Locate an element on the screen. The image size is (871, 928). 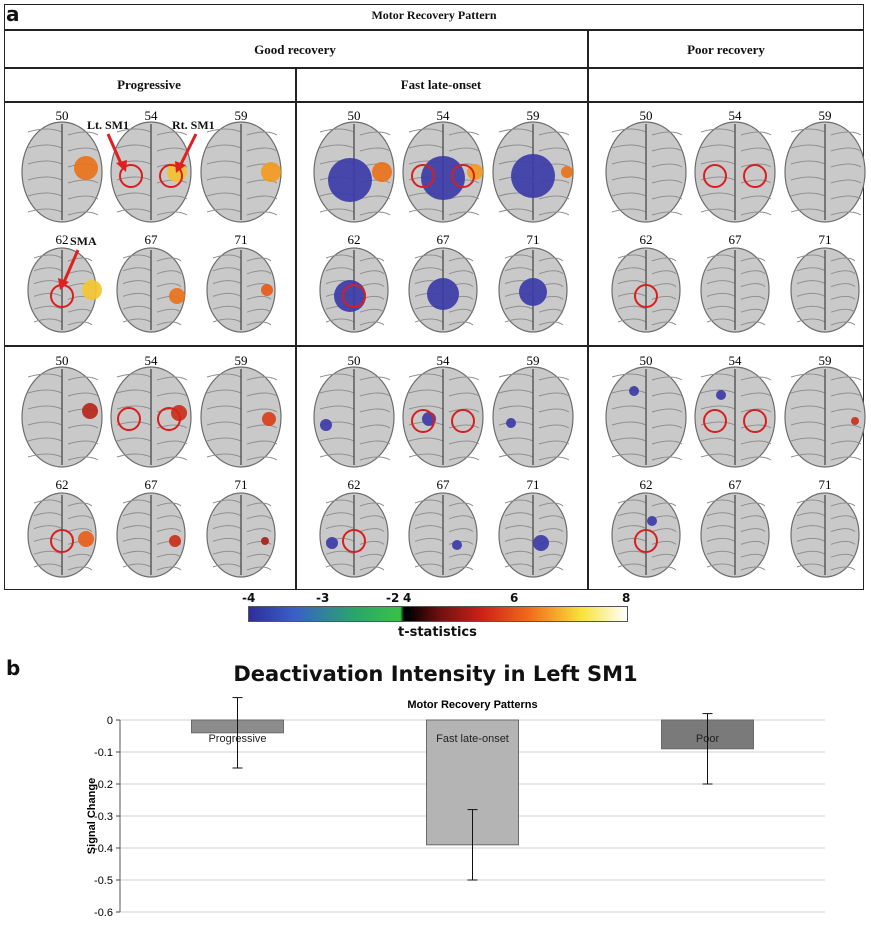
colorbar-tick: -2 is located at coordinates (393, 598).